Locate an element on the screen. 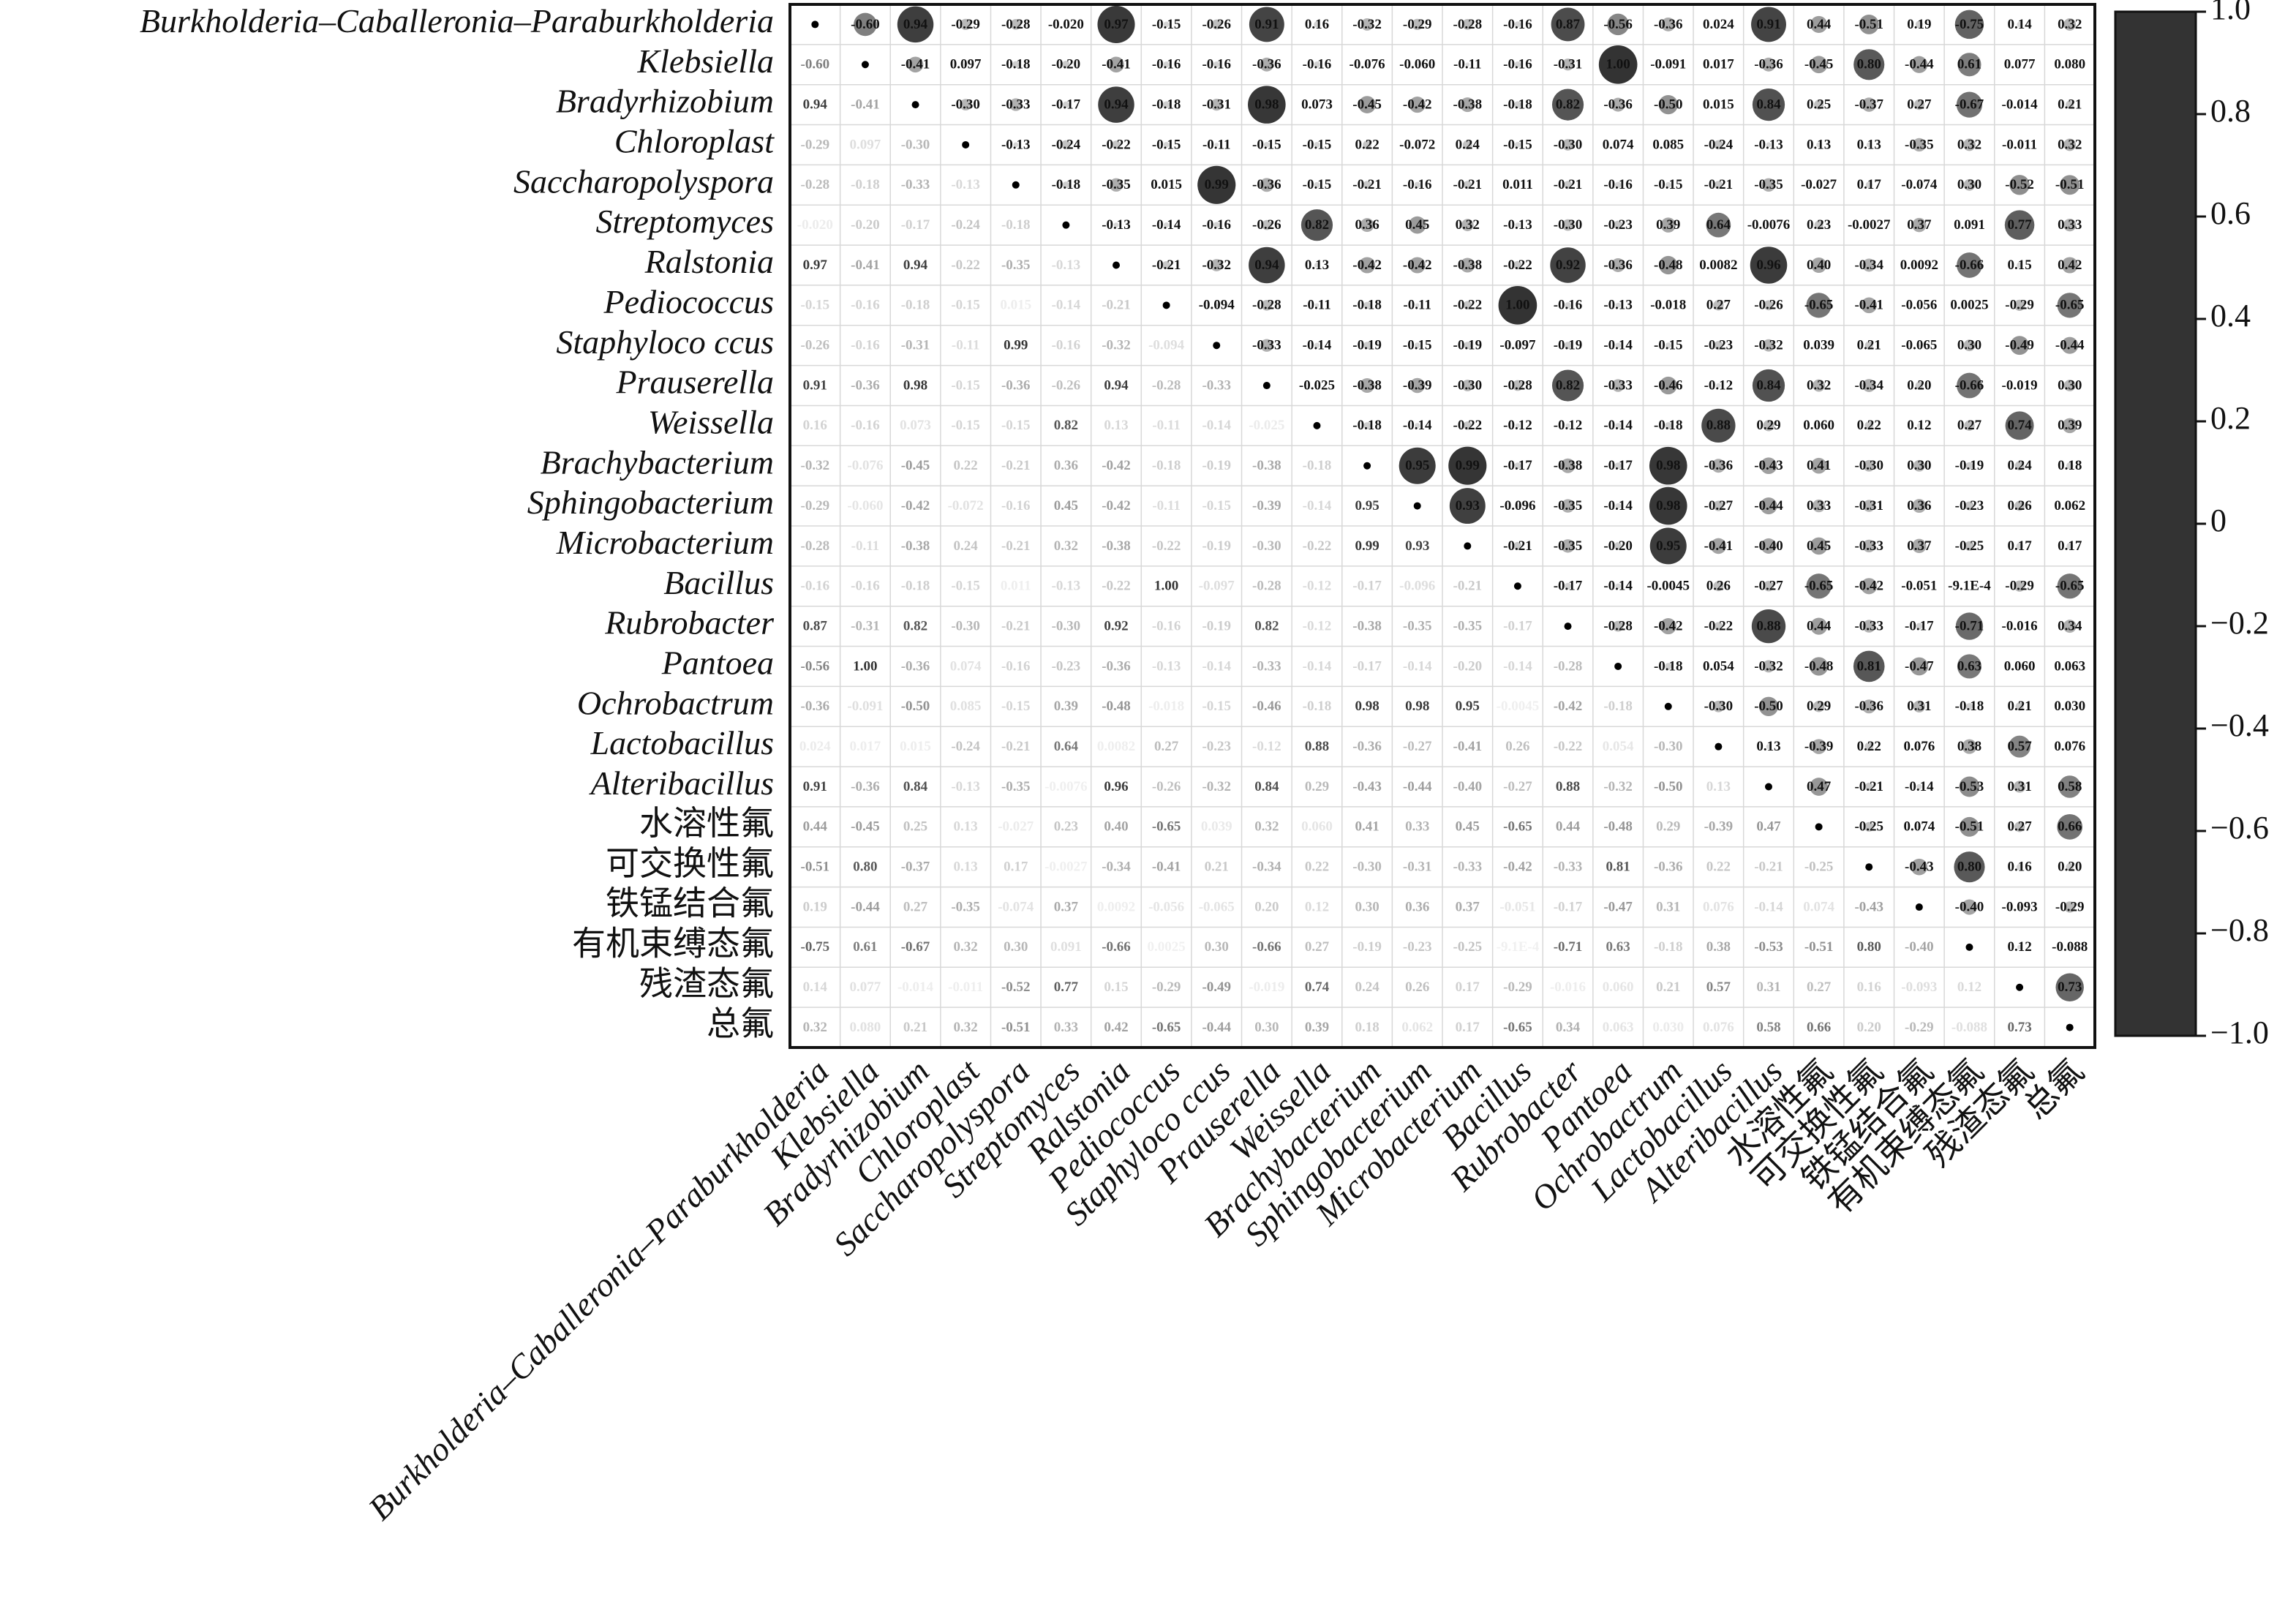 The width and height of the screenshot is (2296, 1621). upper-value-label: -0.51 is located at coordinates (1868, 24).